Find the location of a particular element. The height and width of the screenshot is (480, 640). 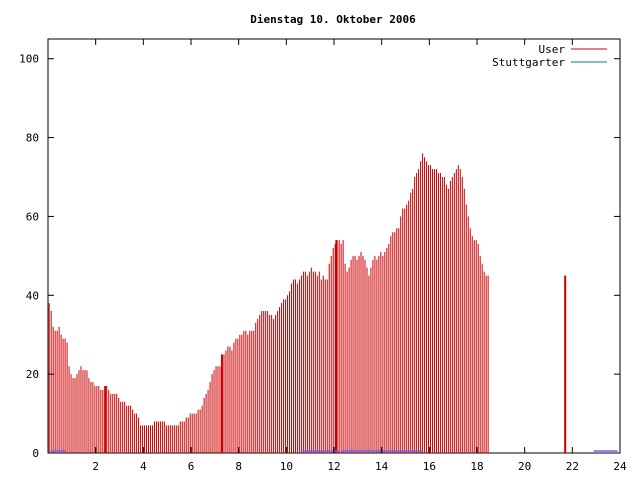

x-tick-label: 24 is located at coordinates (620, 466).